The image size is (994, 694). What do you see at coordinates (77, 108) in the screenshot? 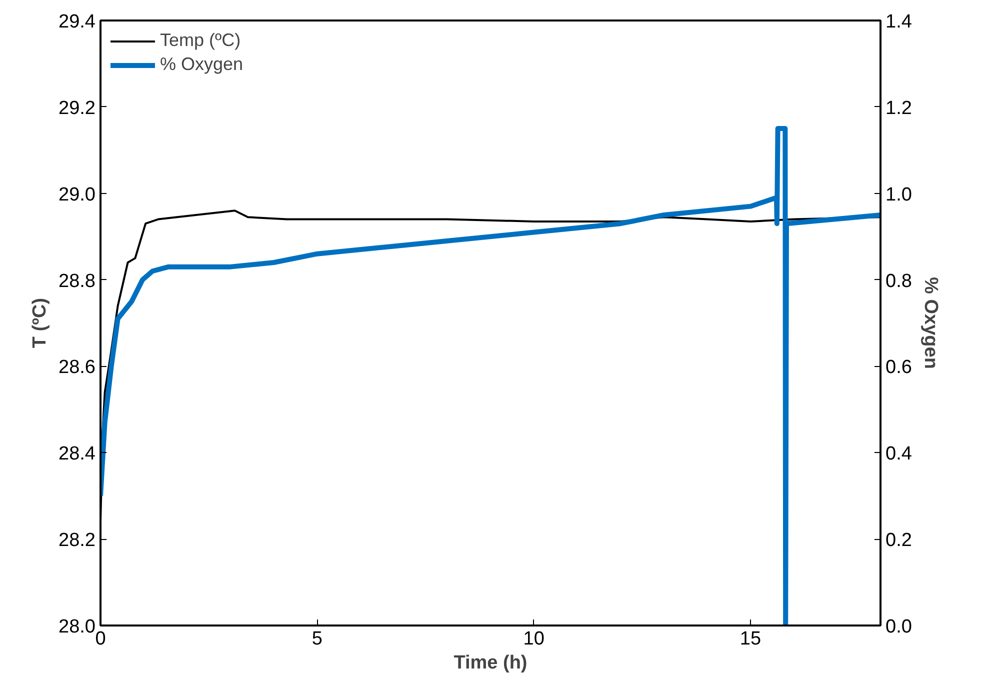
I see `y-tick-label: 29.2` at bounding box center [77, 108].